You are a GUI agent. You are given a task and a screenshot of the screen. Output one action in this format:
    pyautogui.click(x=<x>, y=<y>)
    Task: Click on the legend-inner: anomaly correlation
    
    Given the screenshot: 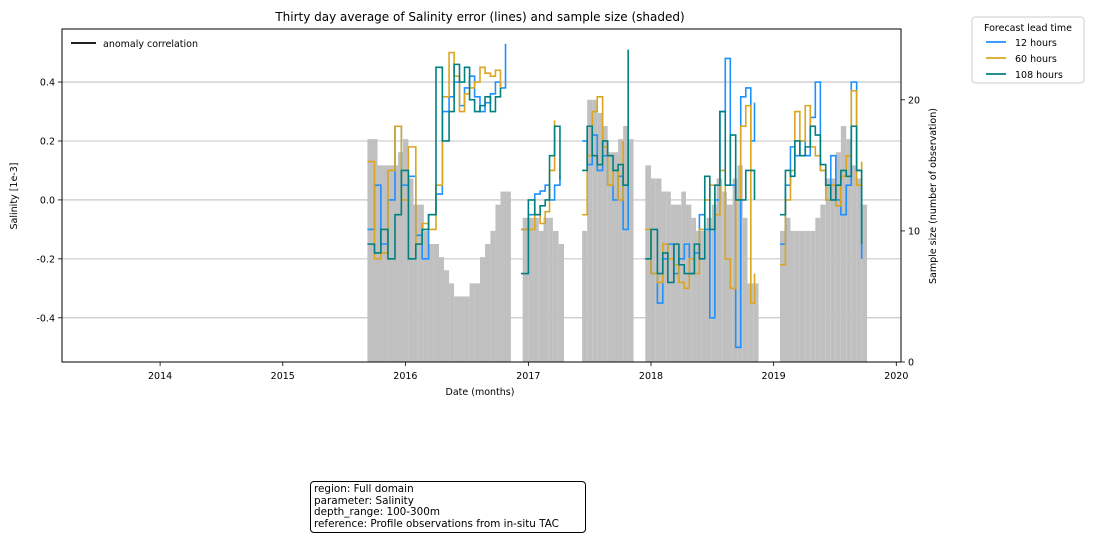 What is the action you would take?
    pyautogui.click(x=134, y=44)
    